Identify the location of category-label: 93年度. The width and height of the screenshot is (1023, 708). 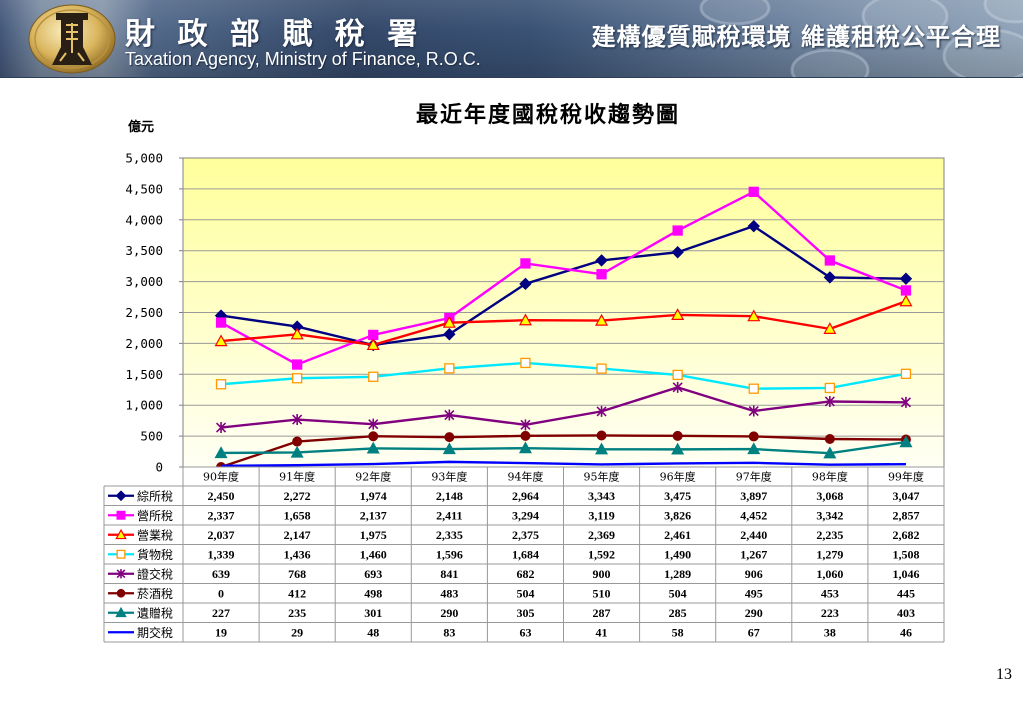
(449, 477).